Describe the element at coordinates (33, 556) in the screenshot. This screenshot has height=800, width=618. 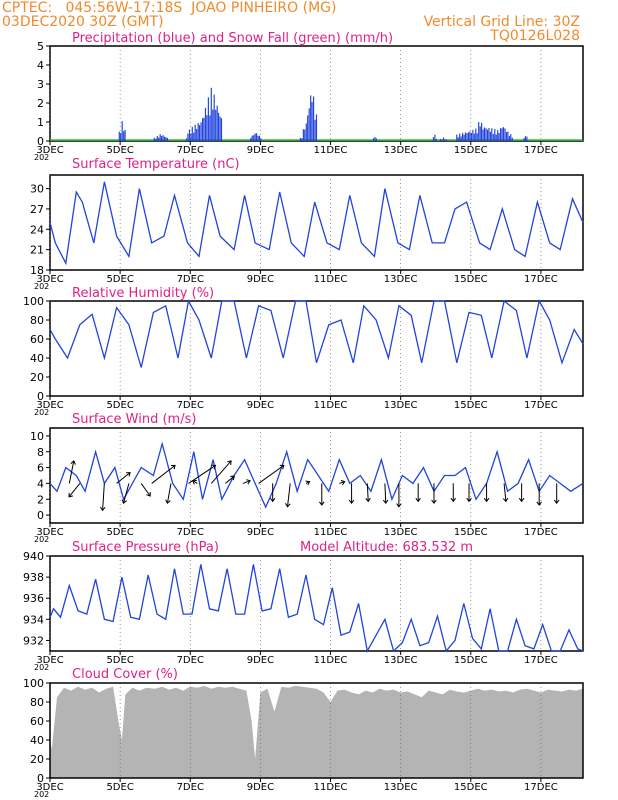
I see `pres-ytick-label: 940` at that location.